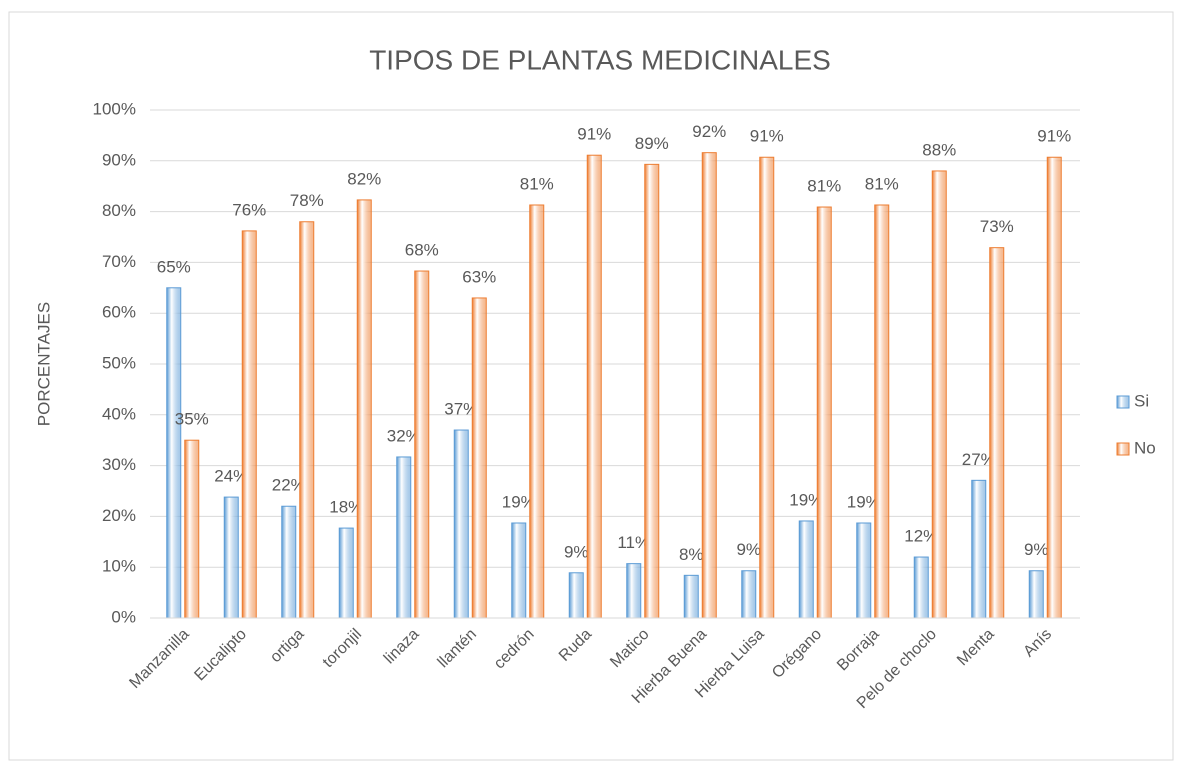  What do you see at coordinates (307, 200) in the screenshot?
I see `data-label: 78%` at bounding box center [307, 200].